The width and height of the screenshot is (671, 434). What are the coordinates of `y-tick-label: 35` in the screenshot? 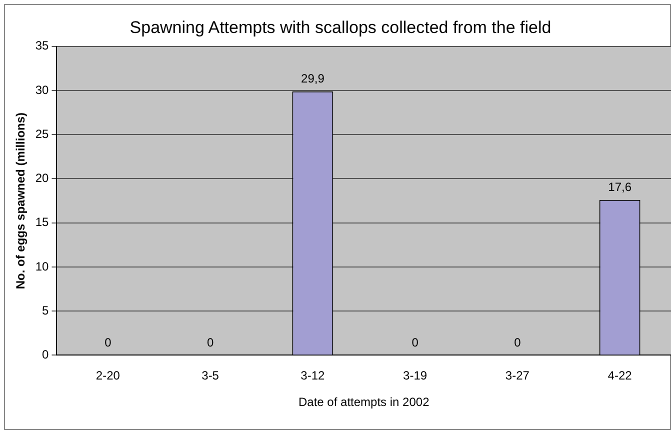 It's located at (42, 45).